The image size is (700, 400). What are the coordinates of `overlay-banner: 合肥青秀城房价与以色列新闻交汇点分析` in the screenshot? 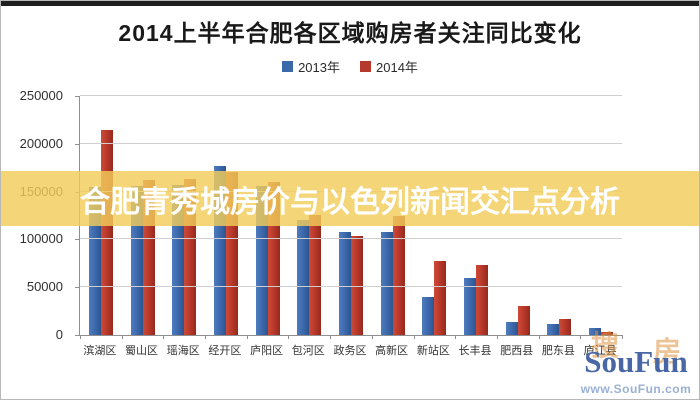 It's located at (350, 198).